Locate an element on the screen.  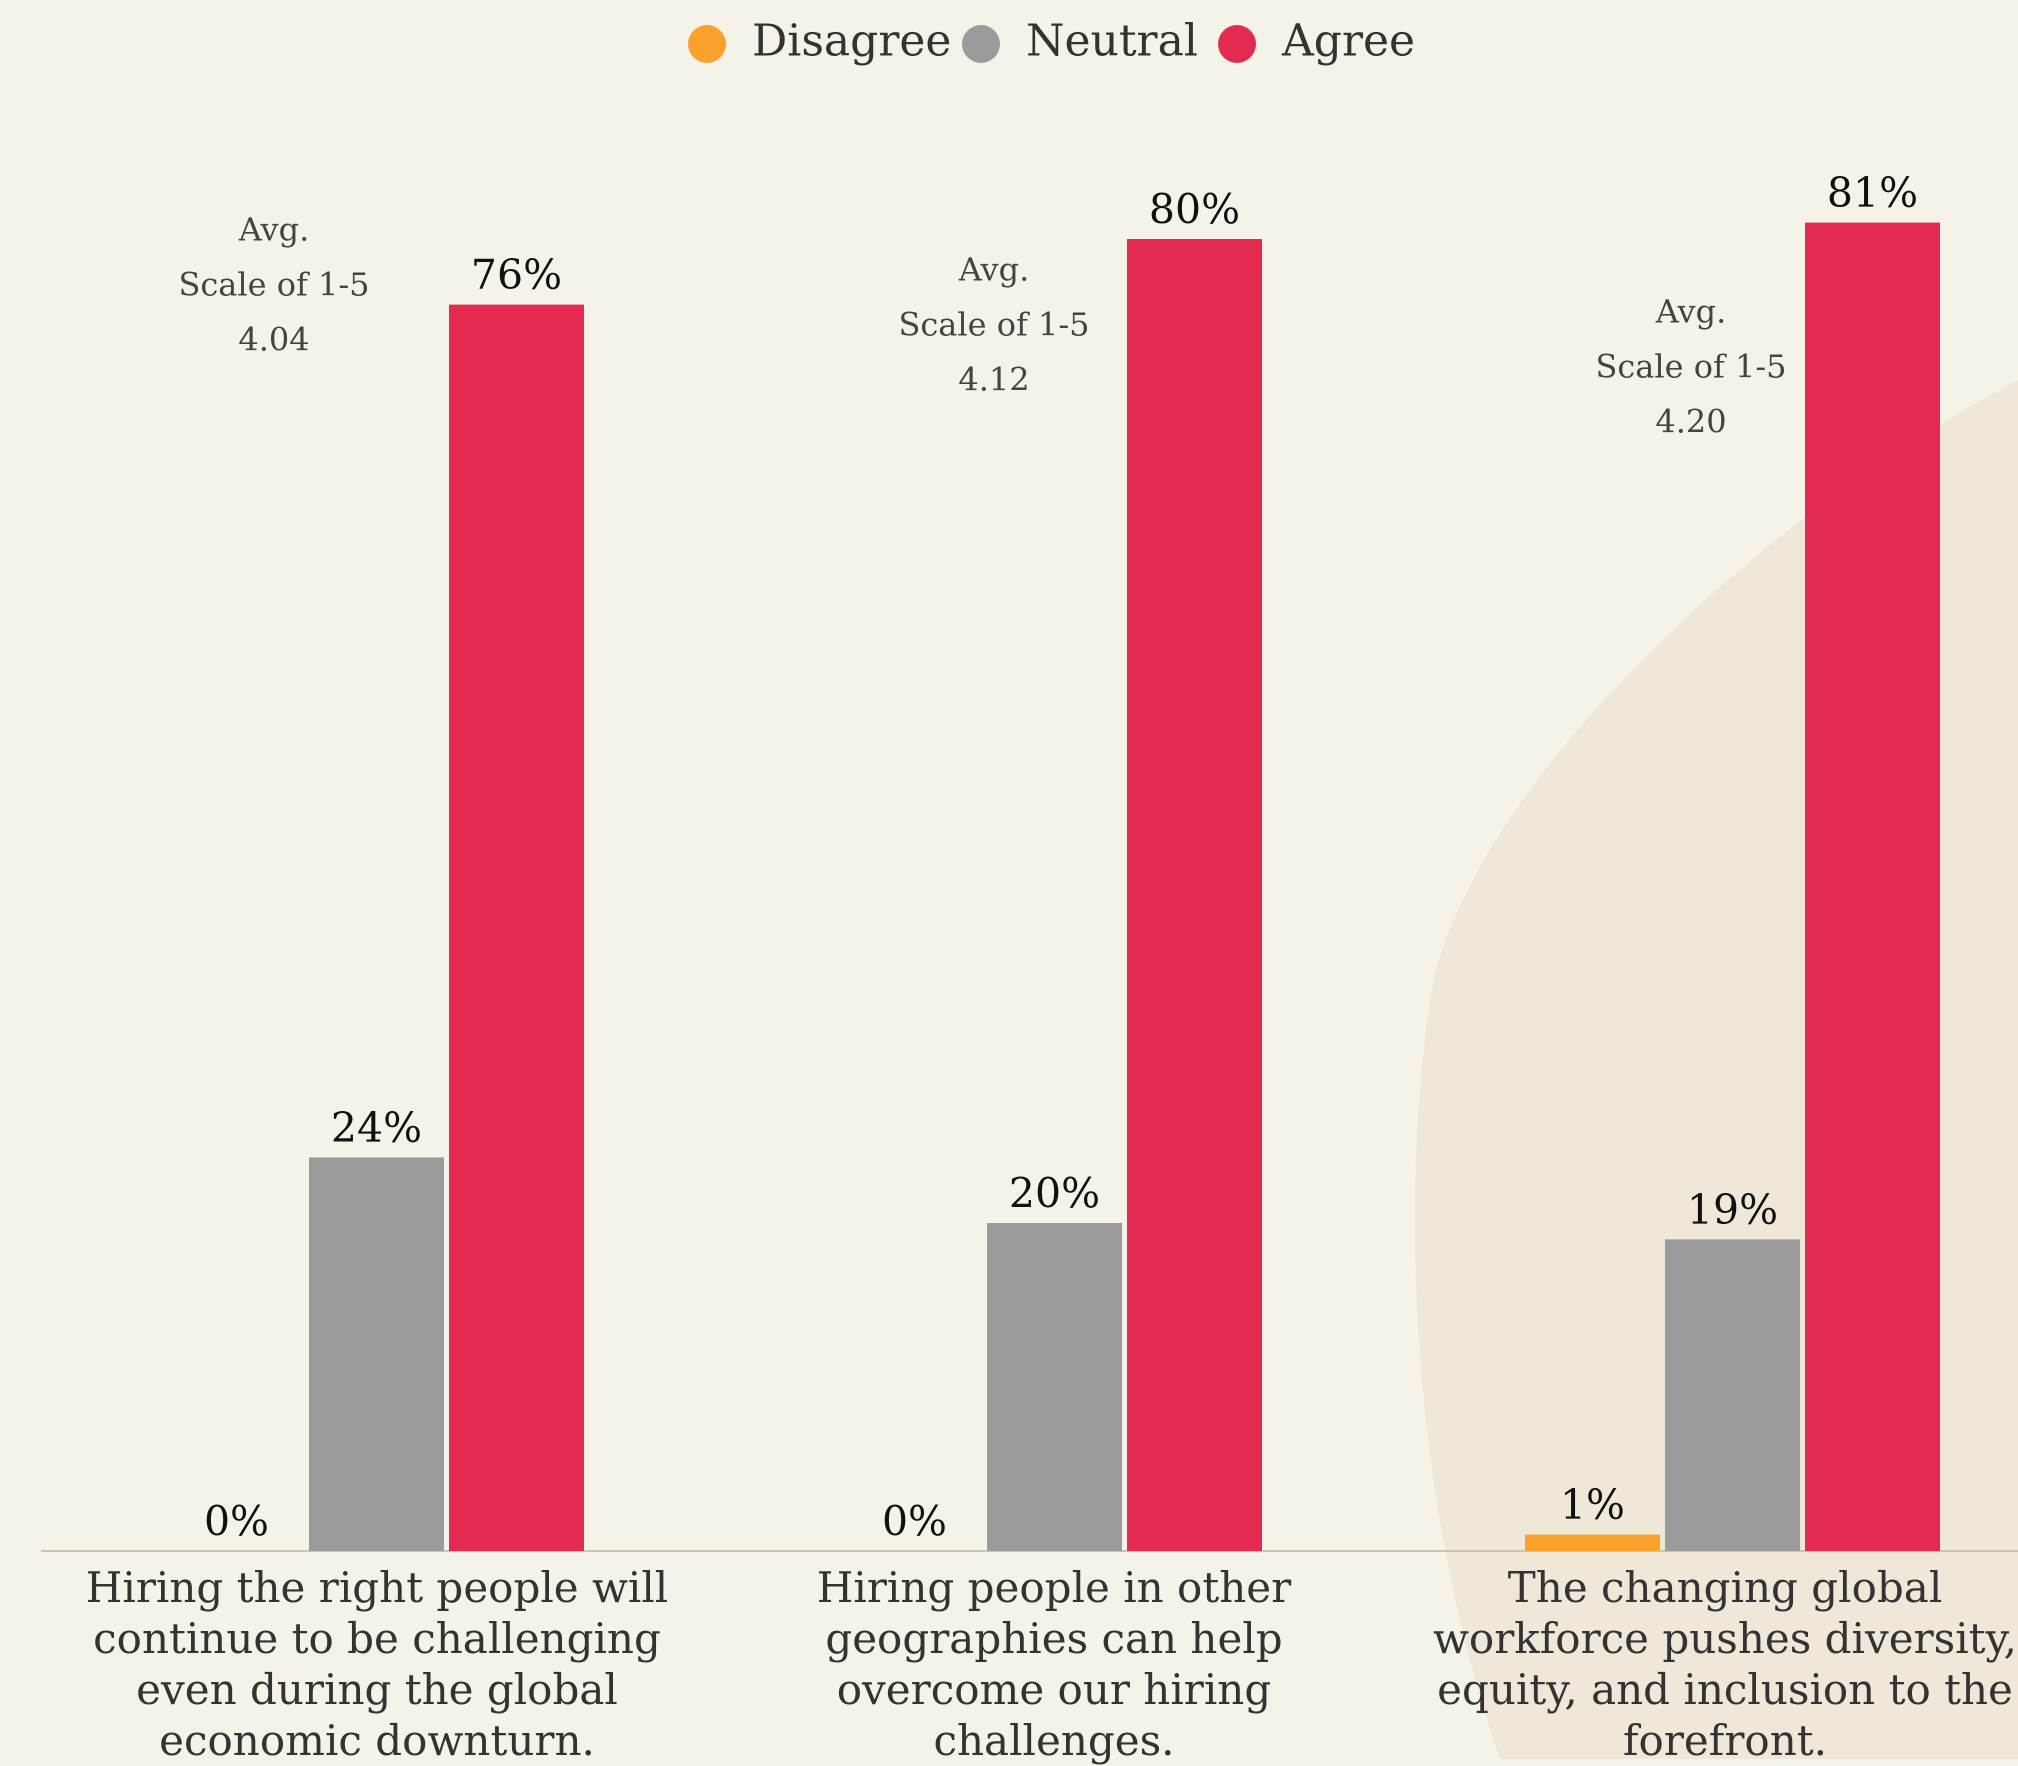
value-label: 1% is located at coordinates (1592, 1505).